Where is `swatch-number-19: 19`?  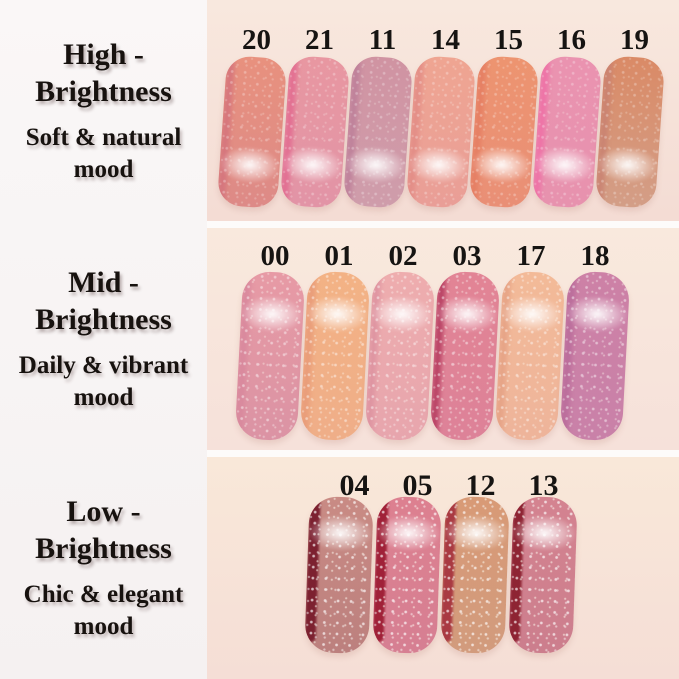 swatch-number-19: 19 is located at coordinates (634, 40).